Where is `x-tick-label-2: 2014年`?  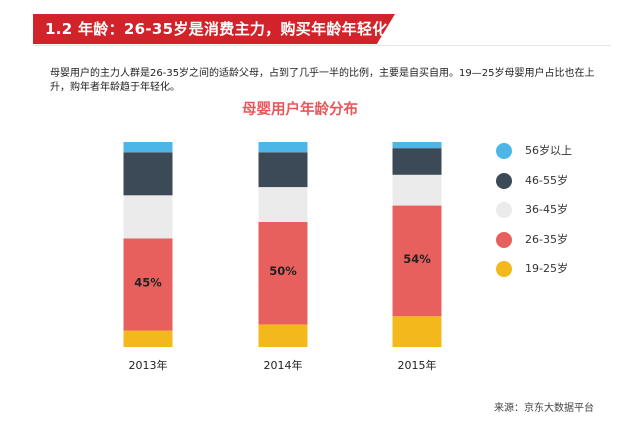 x-tick-label-2: 2014年 is located at coordinates (283, 365).